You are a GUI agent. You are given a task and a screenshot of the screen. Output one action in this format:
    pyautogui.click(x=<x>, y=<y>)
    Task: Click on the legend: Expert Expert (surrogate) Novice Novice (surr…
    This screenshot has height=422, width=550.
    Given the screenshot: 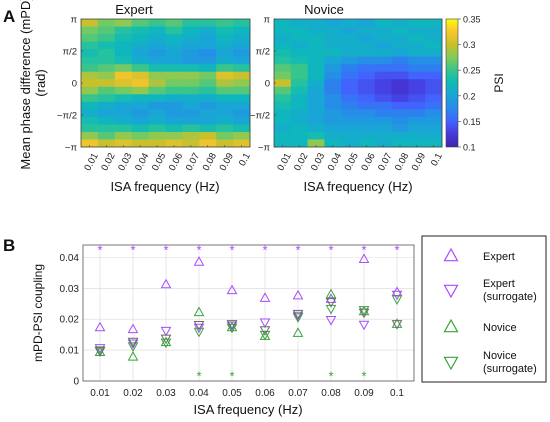 What is the action you would take?
    pyautogui.click(x=484, y=309)
    